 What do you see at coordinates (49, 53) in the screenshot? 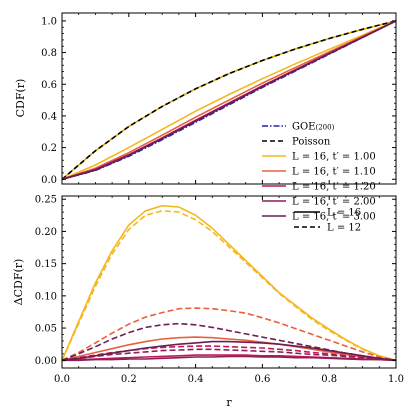
I see `top-y-tick-label-4: 0.8` at bounding box center [49, 53].